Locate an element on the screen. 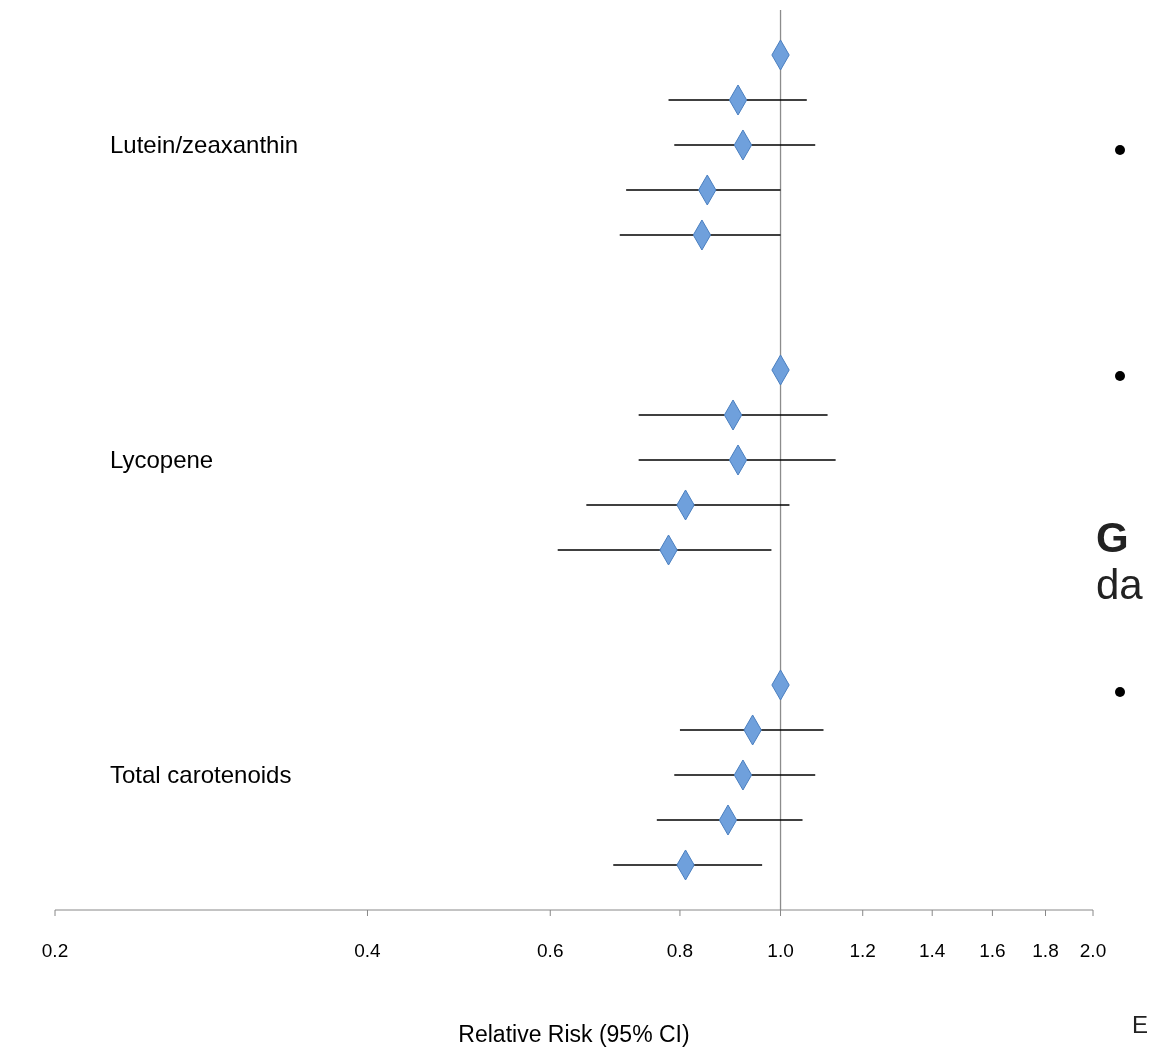 This screenshot has height=1052, width=1150. text: E is located at coordinates (1140, 1025).